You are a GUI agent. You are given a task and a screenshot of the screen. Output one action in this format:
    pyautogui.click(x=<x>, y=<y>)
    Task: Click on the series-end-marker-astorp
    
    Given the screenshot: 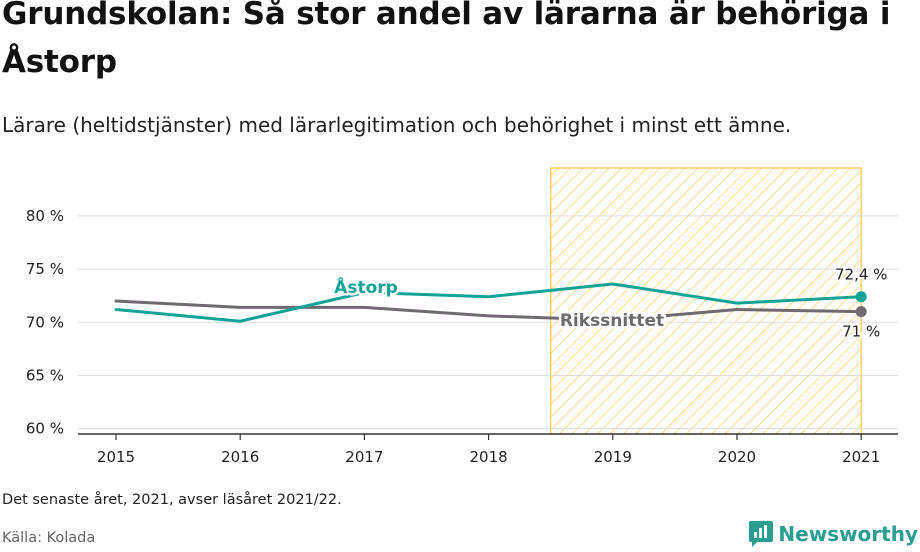 What is the action you would take?
    pyautogui.click(x=861, y=297)
    